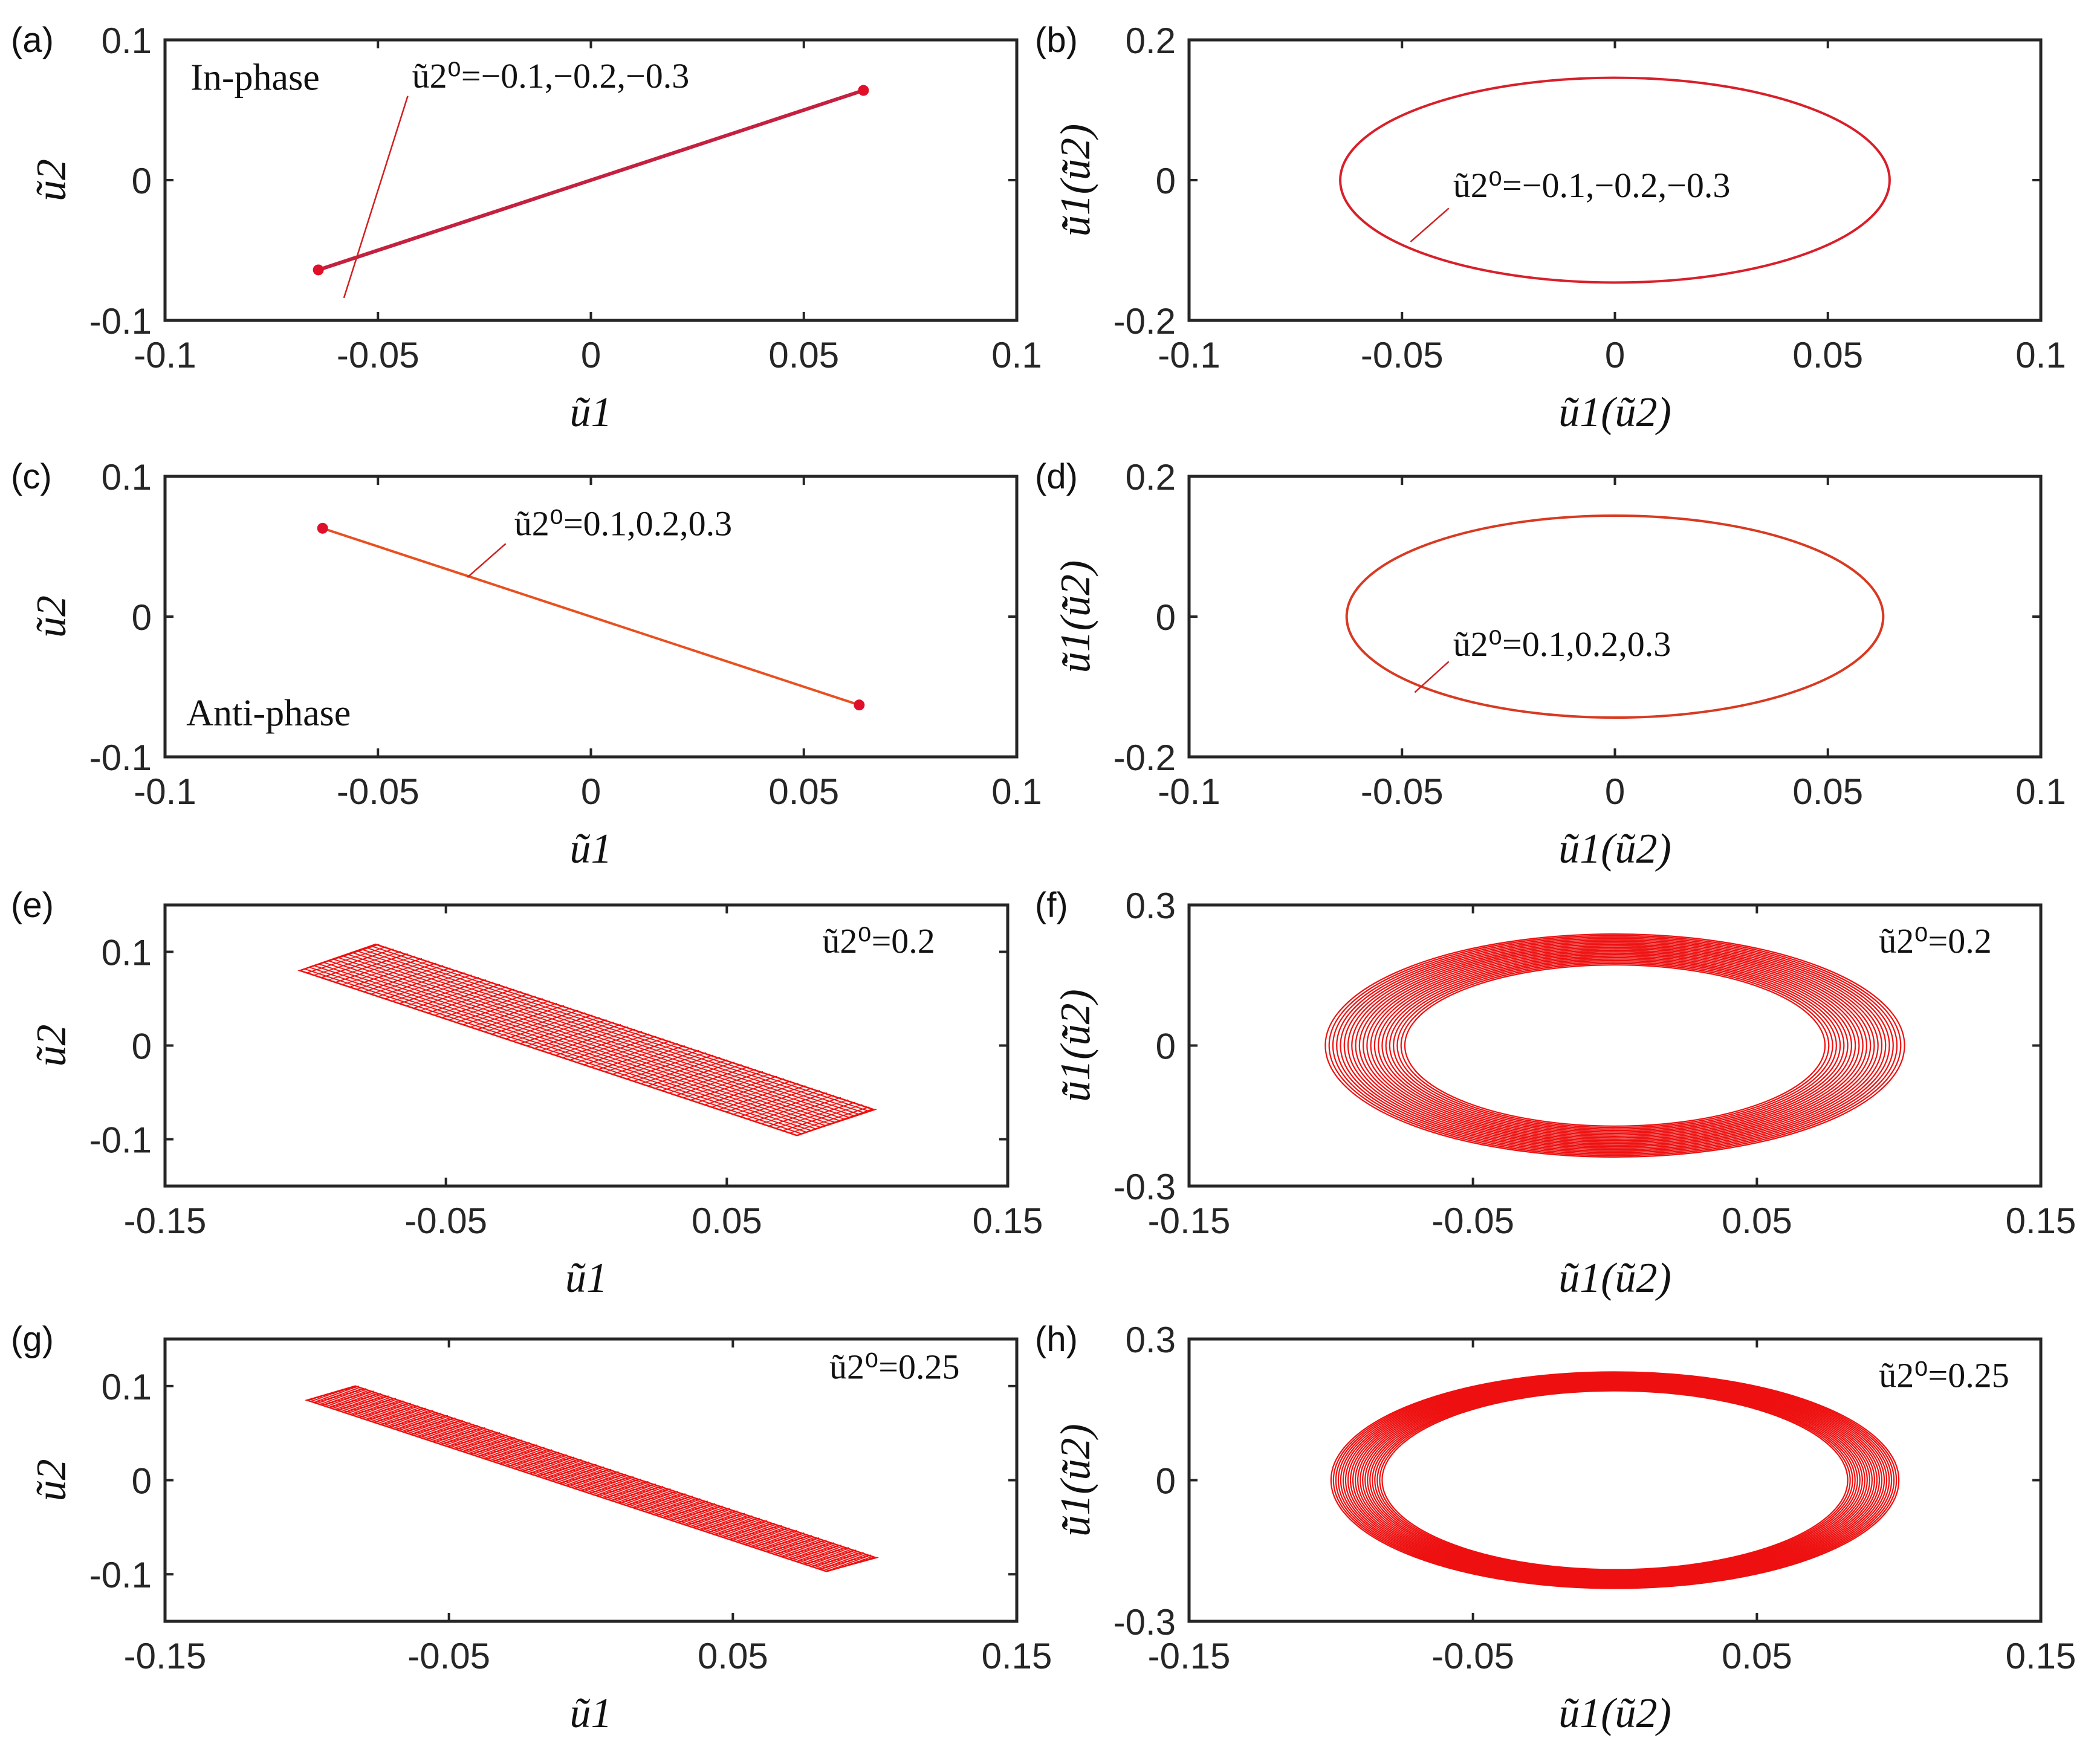 This screenshot has height=1764, width=2094. Describe the element at coordinates (1075, 180) in the screenshot. I see `y-axis-label: u̇̃1(u̇̃2)` at that location.